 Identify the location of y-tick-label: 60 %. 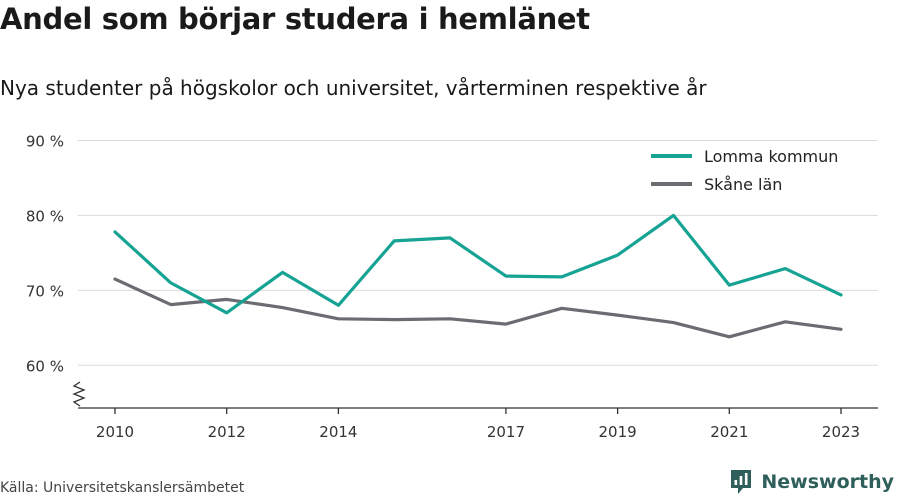
(45, 366).